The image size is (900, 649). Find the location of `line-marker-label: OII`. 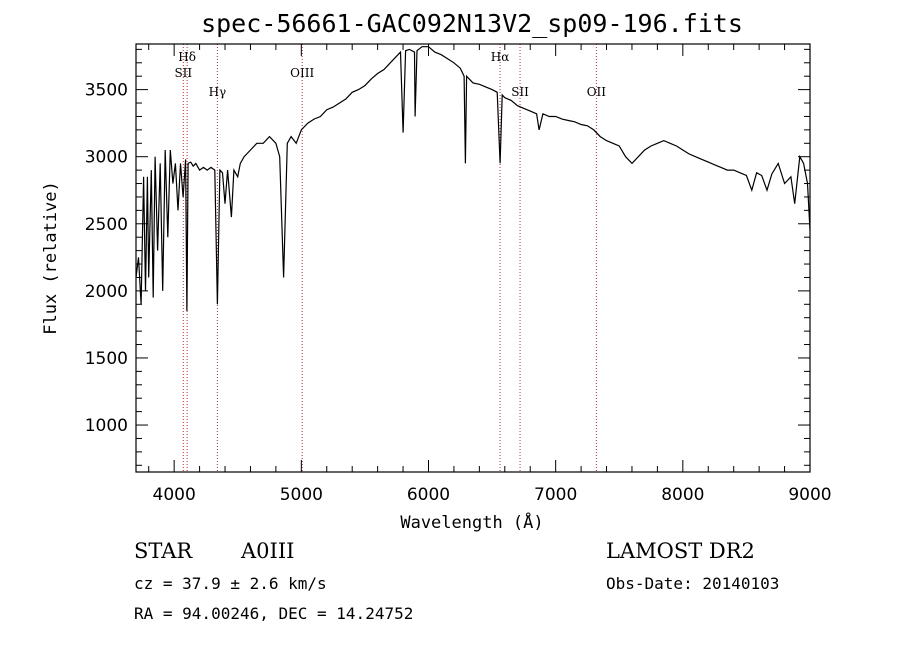

line-marker-label: OII is located at coordinates (597, 92).